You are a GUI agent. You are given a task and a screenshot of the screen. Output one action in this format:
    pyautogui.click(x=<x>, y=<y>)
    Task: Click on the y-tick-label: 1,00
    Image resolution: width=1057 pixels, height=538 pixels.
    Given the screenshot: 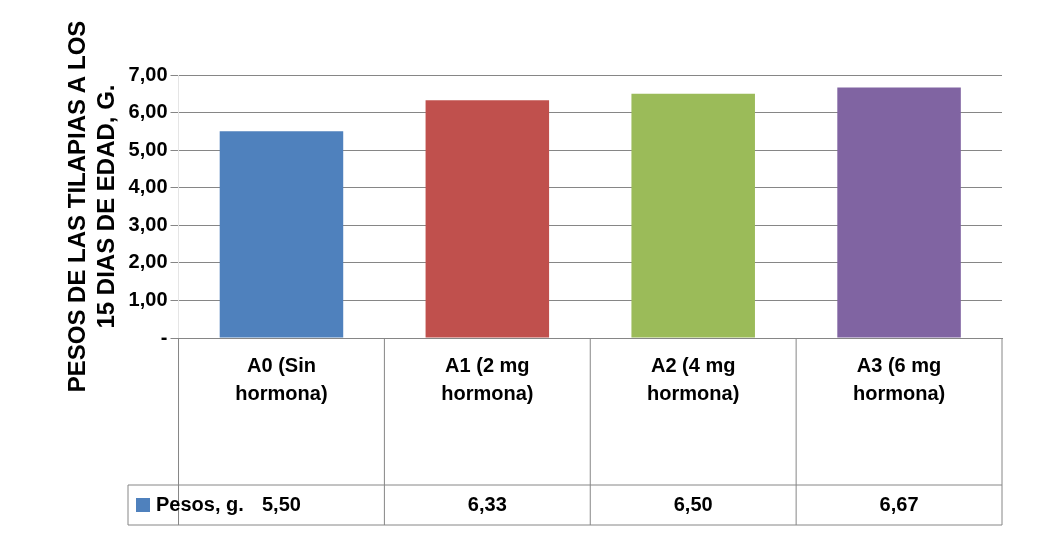 What is the action you would take?
    pyautogui.click(x=148, y=298)
    